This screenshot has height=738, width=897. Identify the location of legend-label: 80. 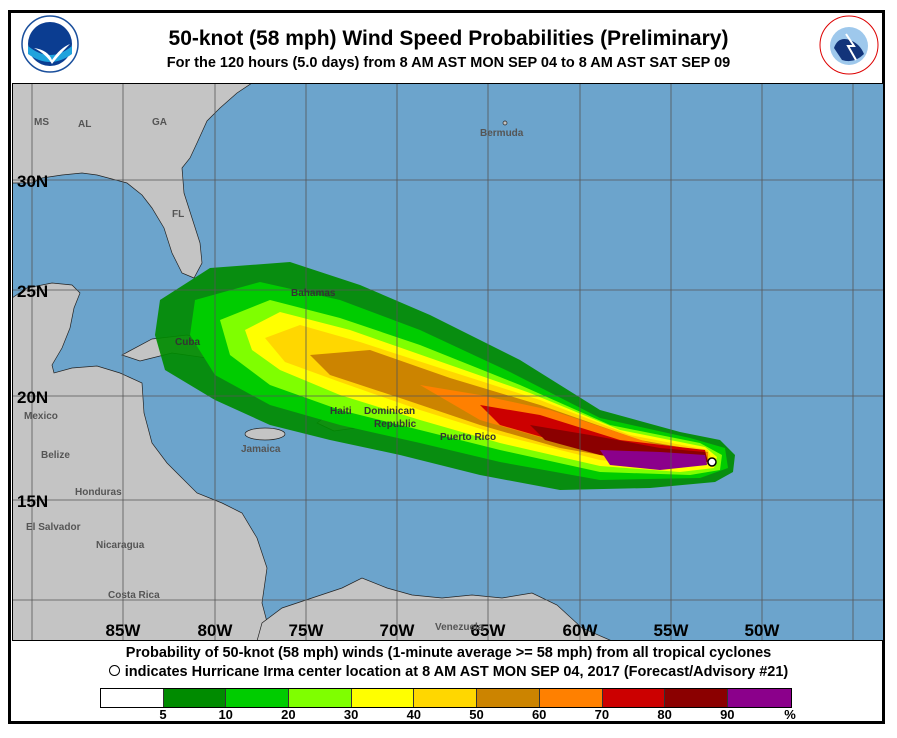
(664, 714).